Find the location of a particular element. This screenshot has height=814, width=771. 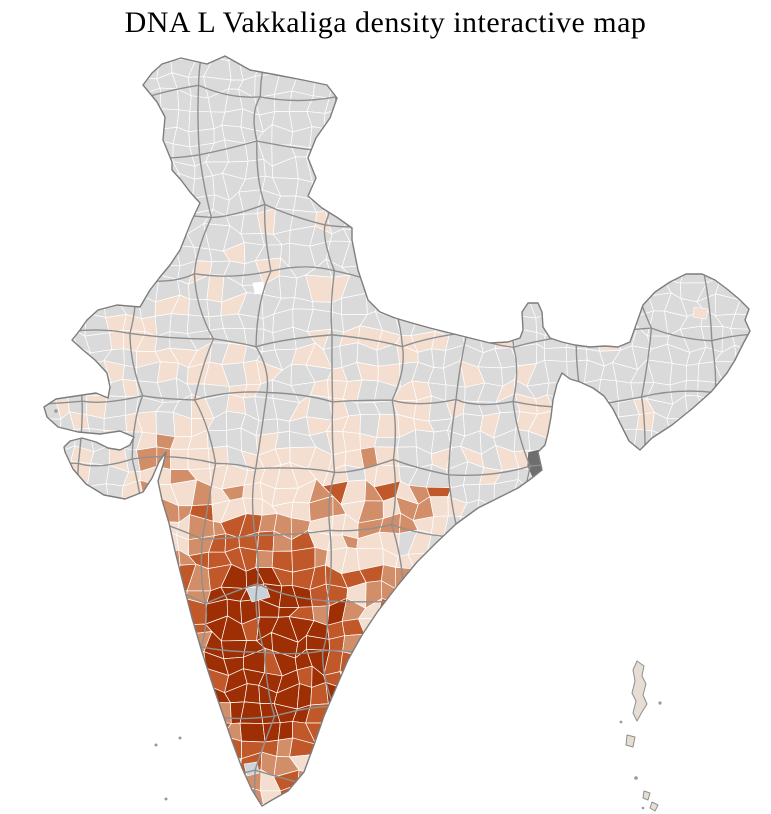

arunachal-district is located at coordinates (700, 313).